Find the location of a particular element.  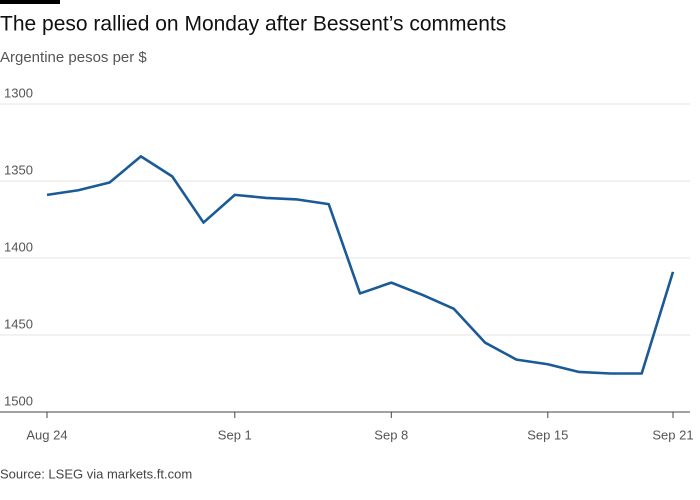

x-tick-label: Sep 1 is located at coordinates (235, 434).